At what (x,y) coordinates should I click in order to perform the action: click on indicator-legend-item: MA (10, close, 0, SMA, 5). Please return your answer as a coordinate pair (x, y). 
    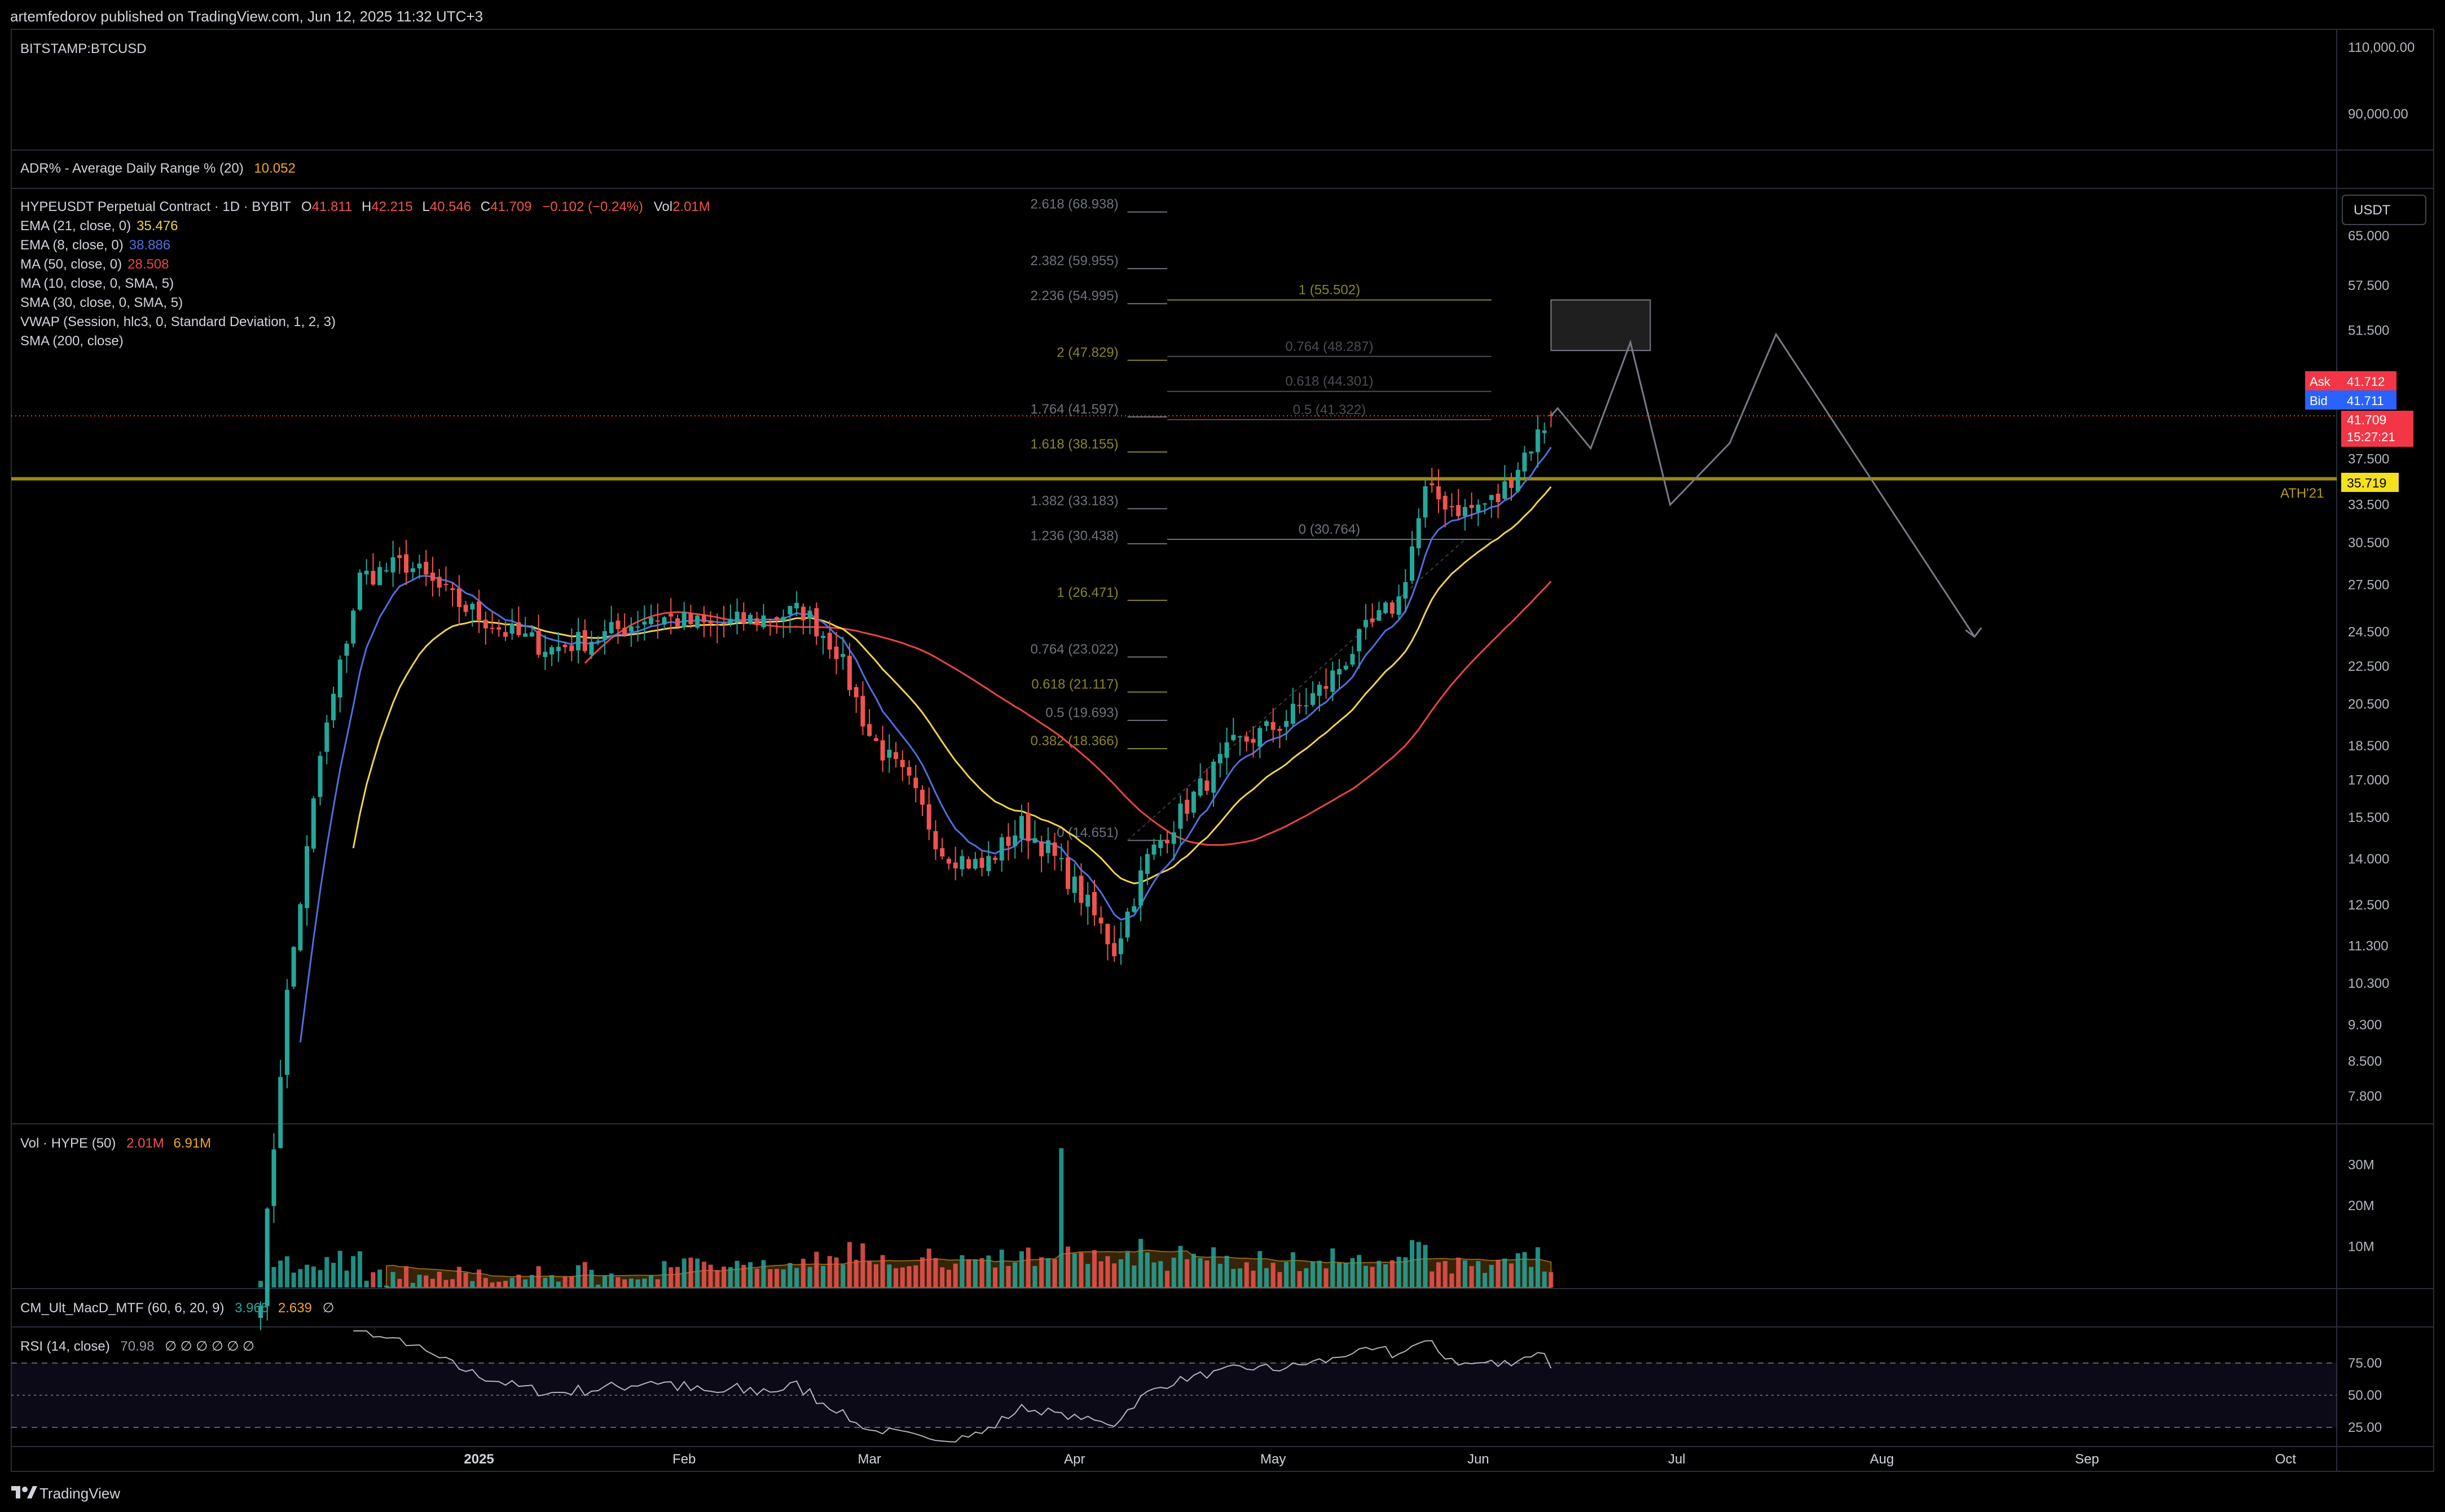
    Looking at the image, I should click on (97, 283).